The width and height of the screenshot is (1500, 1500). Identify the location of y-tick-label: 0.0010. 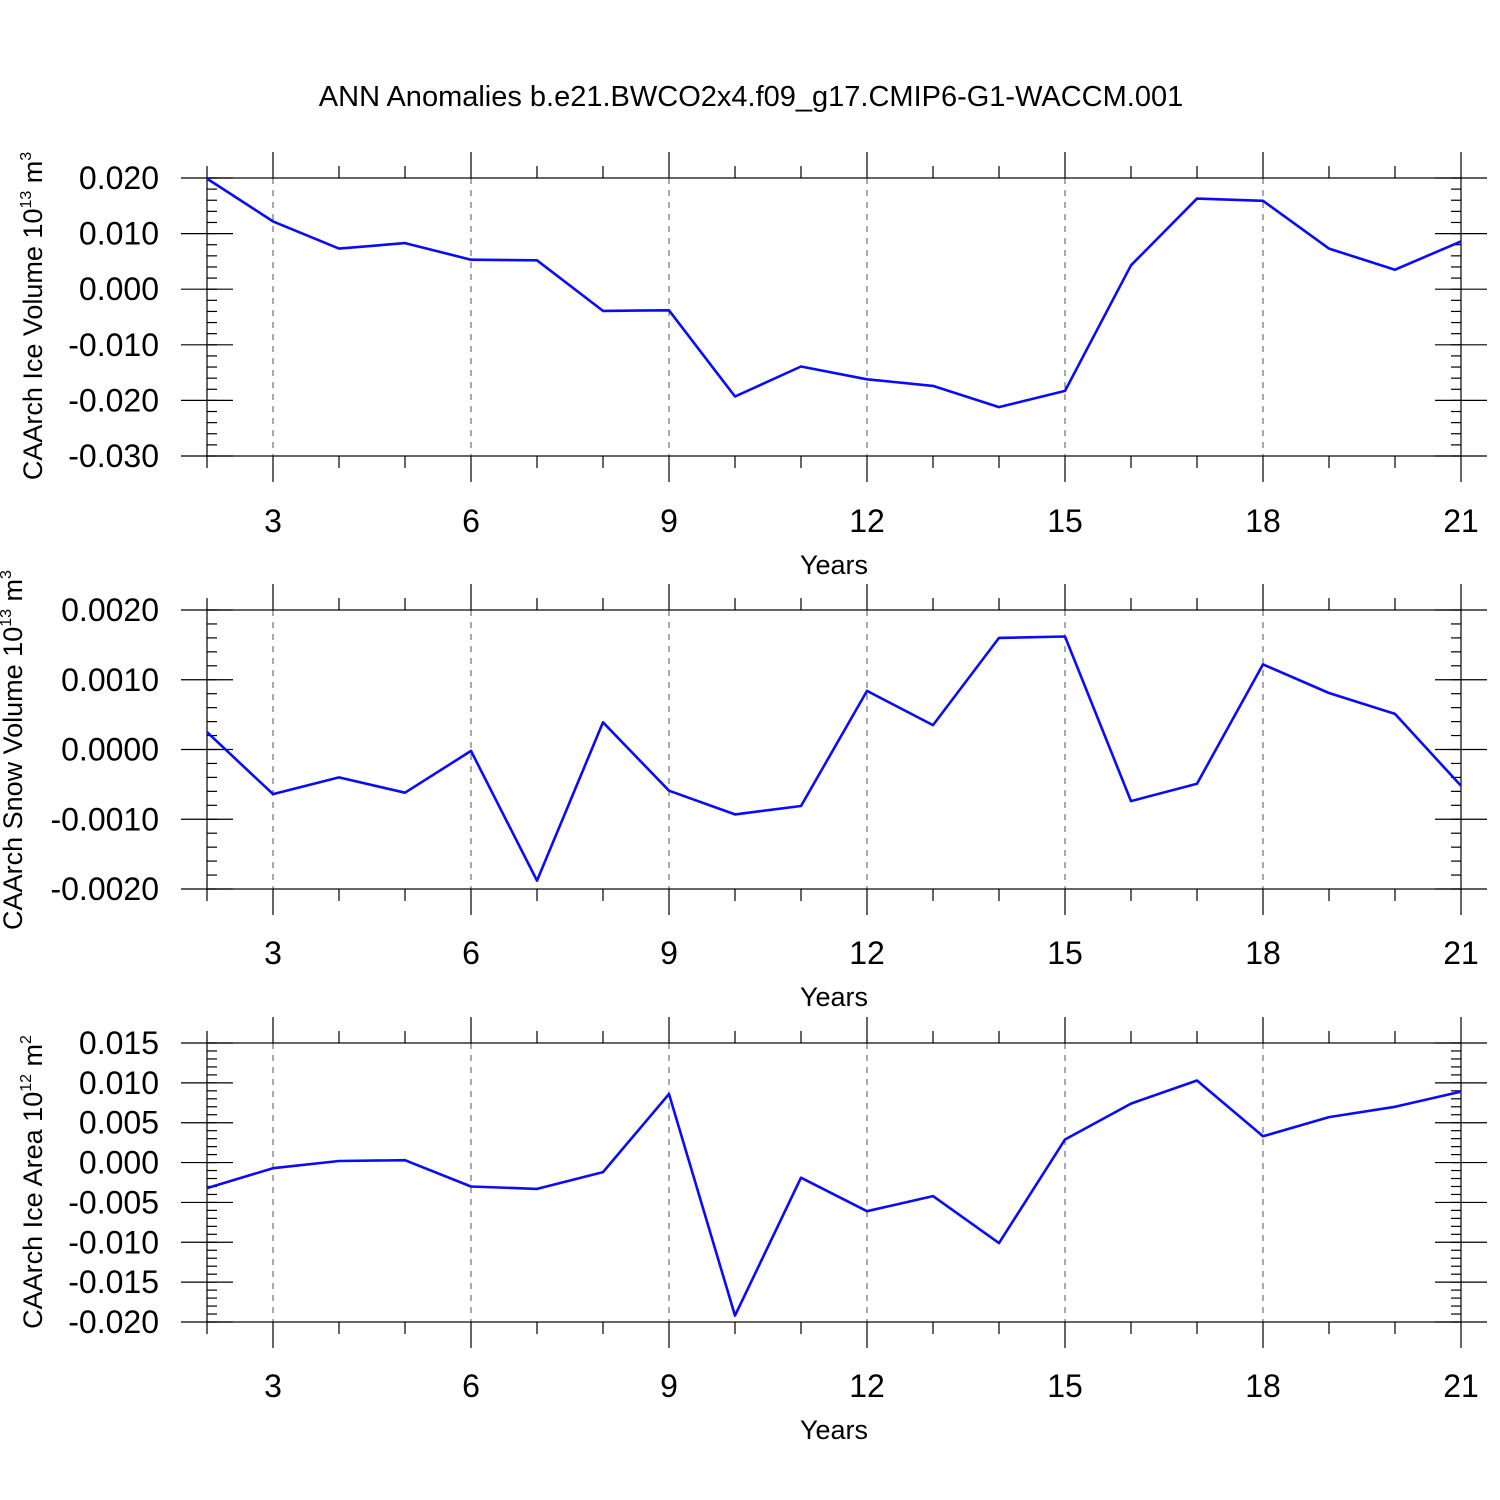
(110, 680).